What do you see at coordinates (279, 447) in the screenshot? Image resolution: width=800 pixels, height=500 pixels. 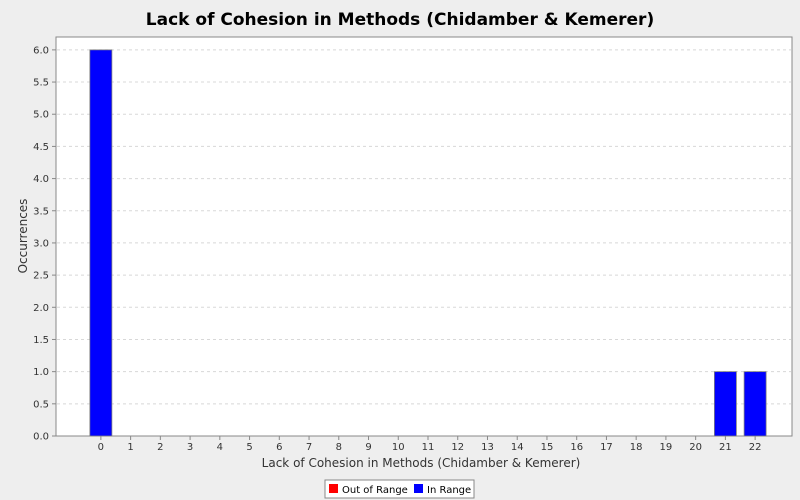 I see `x-tick-label: 6` at bounding box center [279, 447].